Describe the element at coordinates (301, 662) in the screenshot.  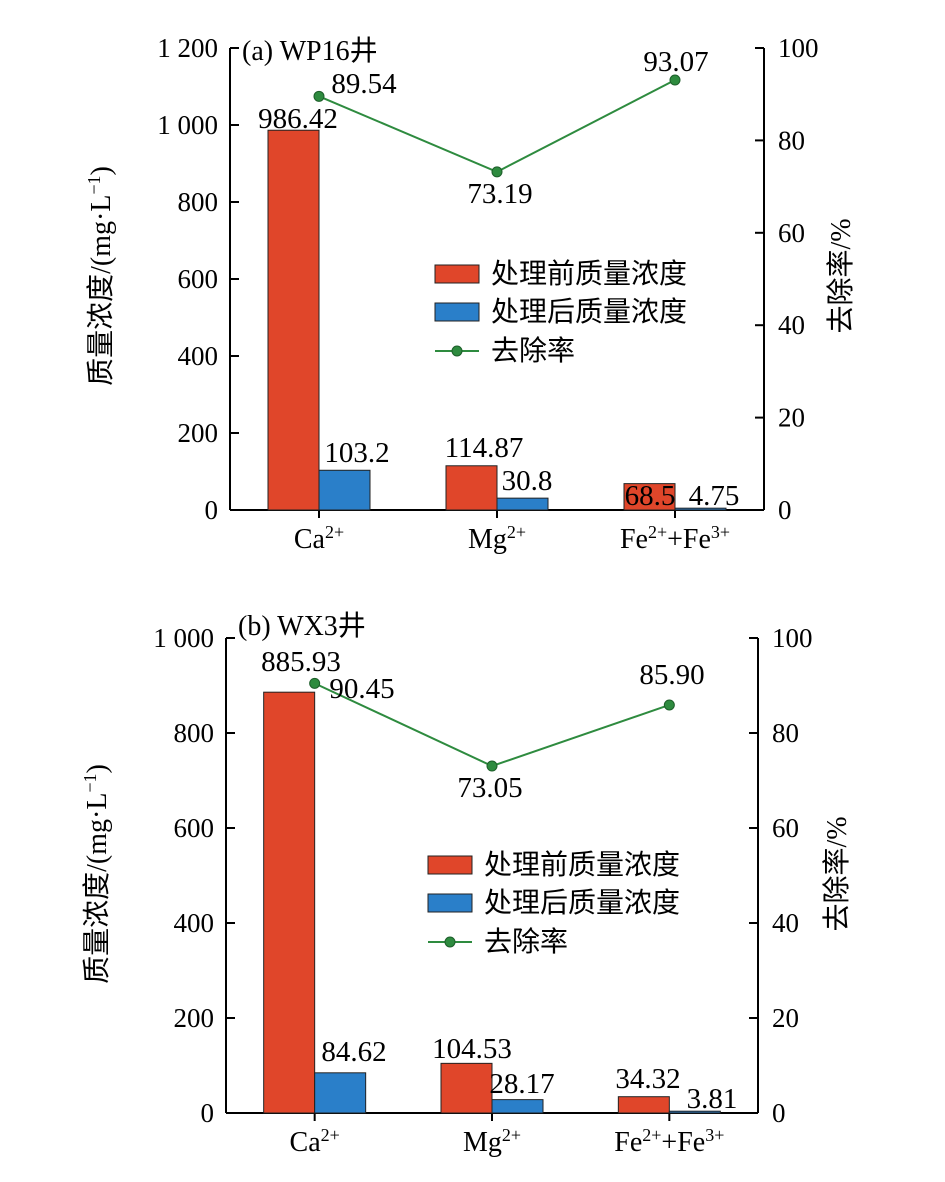
I see `data-label-before: 885.93` at that location.